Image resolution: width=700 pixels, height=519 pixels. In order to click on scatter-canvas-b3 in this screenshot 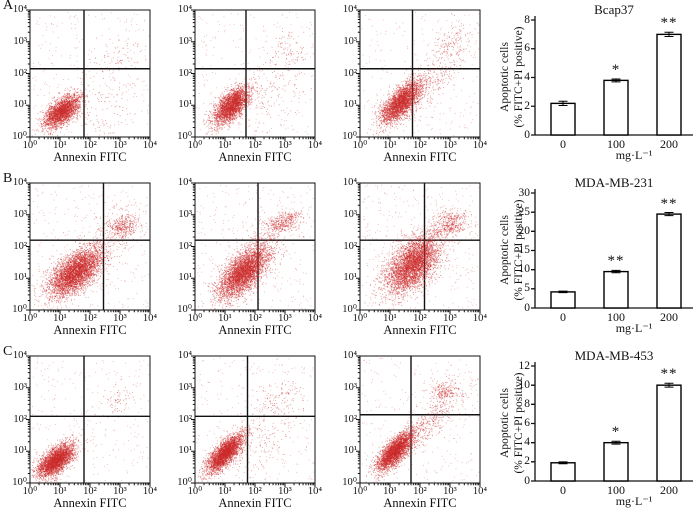, I will do `click(412, 259)`.